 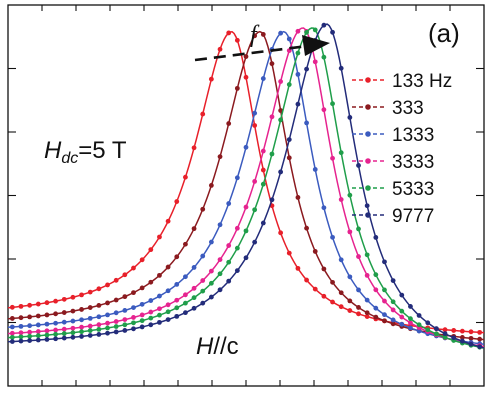 I want to click on orientation-main: H, so click(x=205, y=346).